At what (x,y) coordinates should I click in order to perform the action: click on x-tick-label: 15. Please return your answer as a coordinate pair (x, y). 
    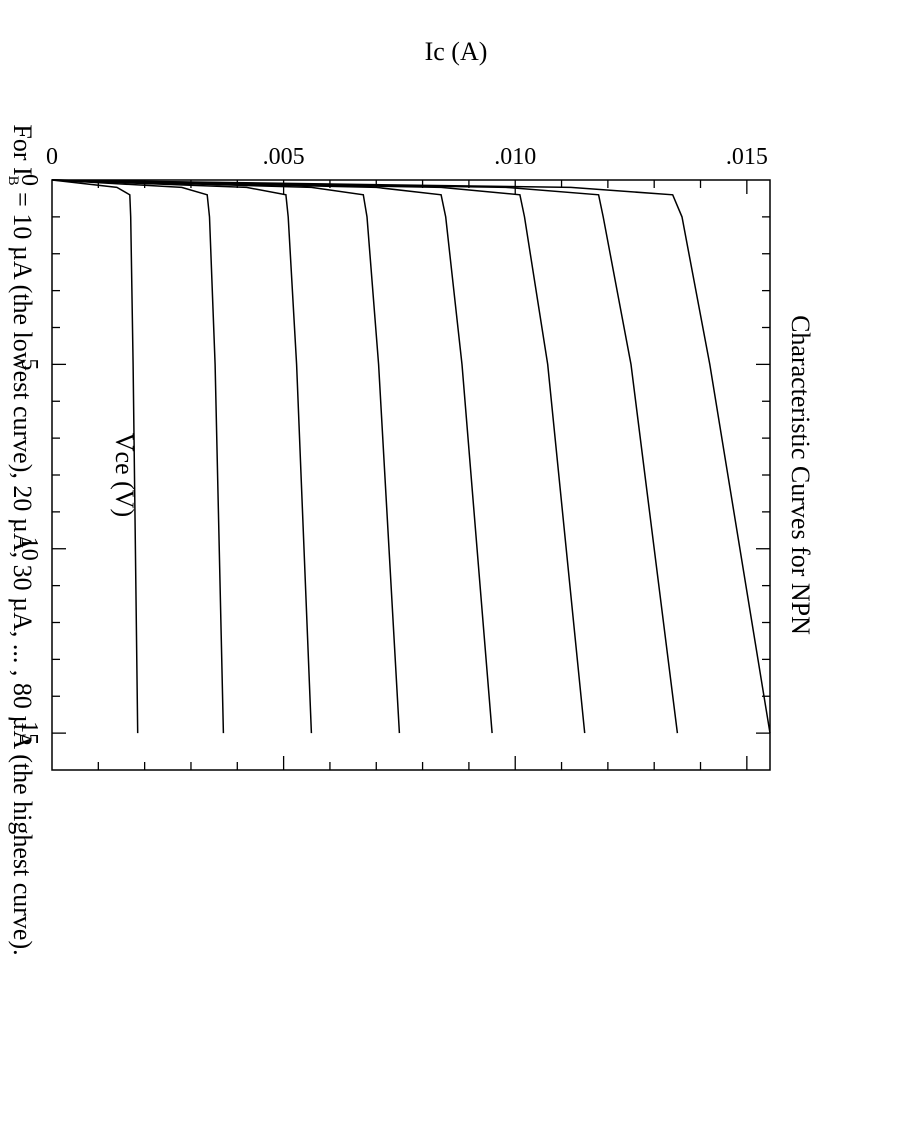
    Looking at the image, I should click on (29, 733).